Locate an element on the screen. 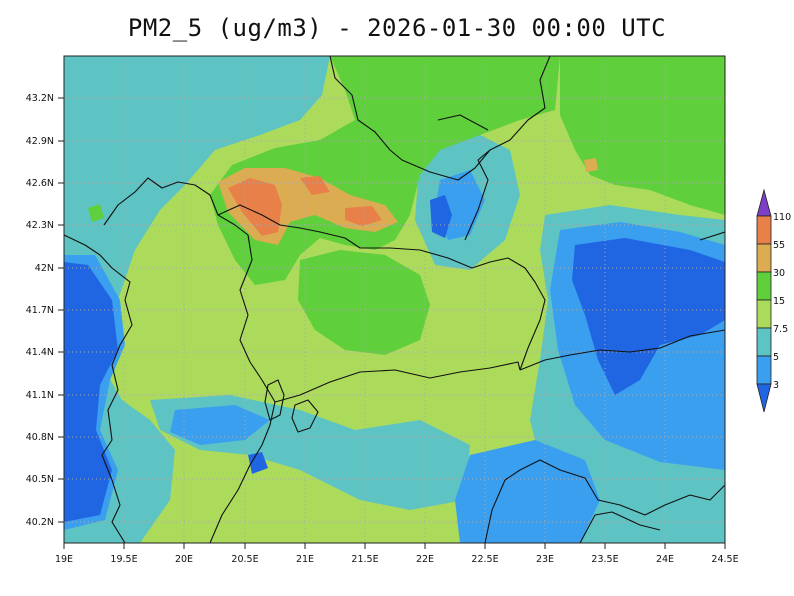 This screenshot has height=596, width=794. lon-label-20-5e: 20.5E is located at coordinates (244, 559).